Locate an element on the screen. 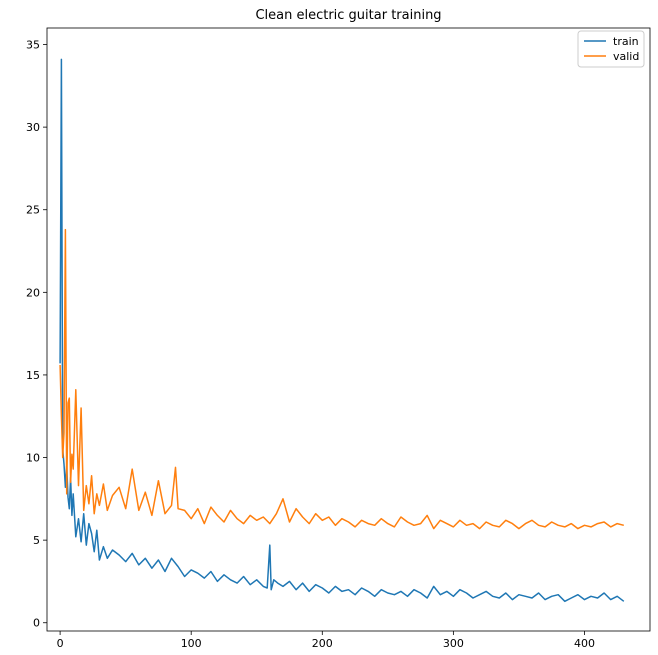 Image resolution: width=658 pixels, height=655 pixels. x-tick-label: 200 is located at coordinates (322, 643).